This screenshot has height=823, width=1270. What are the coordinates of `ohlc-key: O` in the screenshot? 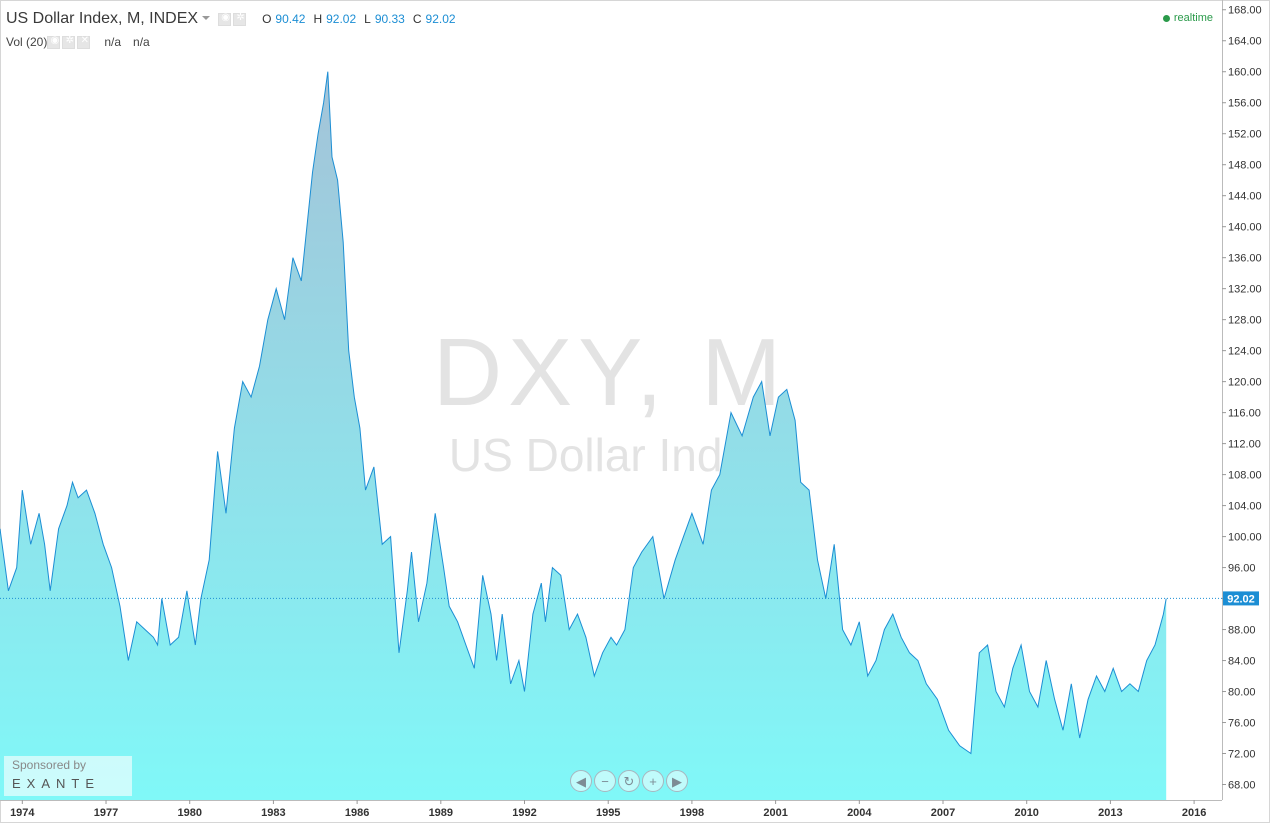 It's located at (267, 19).